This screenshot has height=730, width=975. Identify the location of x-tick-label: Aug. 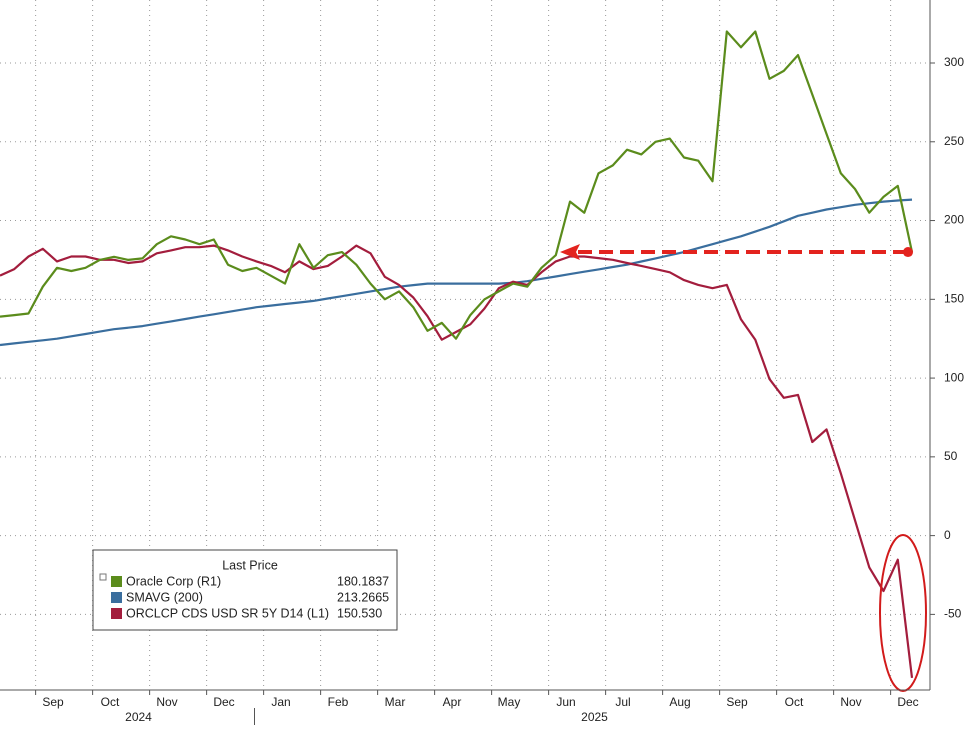
(679, 702).